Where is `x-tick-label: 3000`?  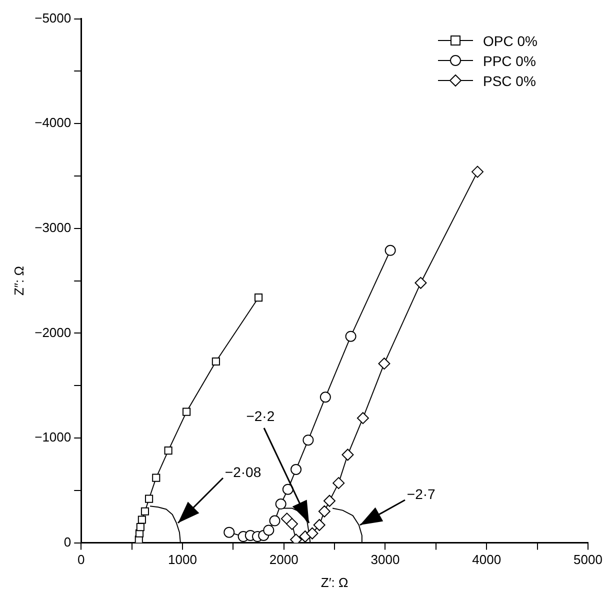
x-tick-label: 3000 is located at coordinates (385, 560).